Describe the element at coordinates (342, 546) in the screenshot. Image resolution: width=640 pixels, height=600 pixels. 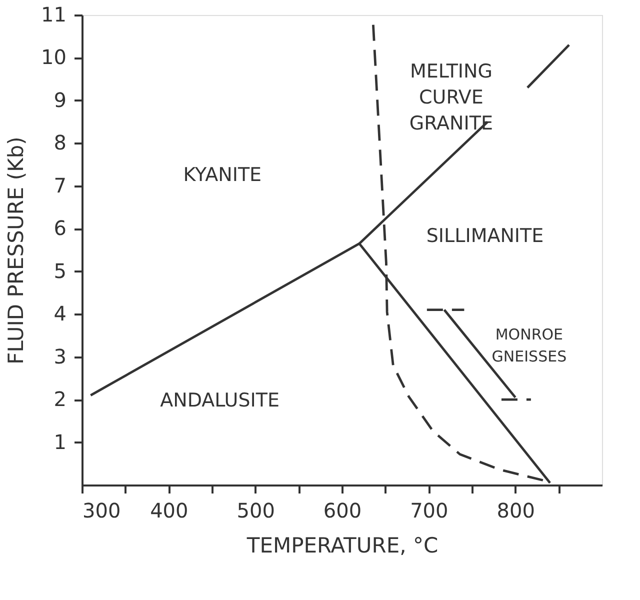
I see `x-axis-title: TEMPERATURE, °C` at that location.